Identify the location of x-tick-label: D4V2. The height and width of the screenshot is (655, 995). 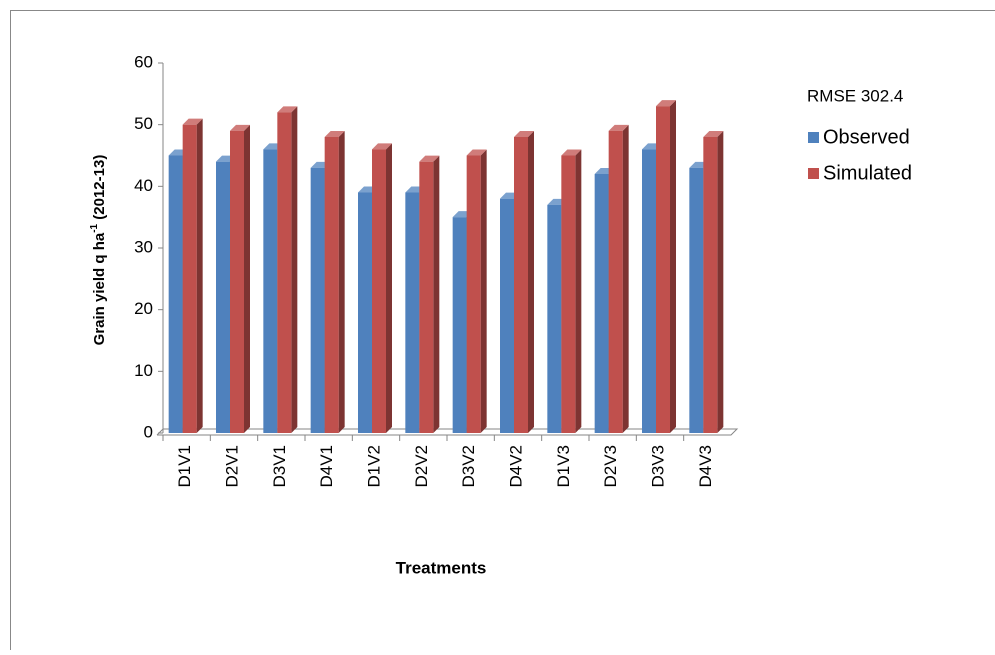
(515, 466).